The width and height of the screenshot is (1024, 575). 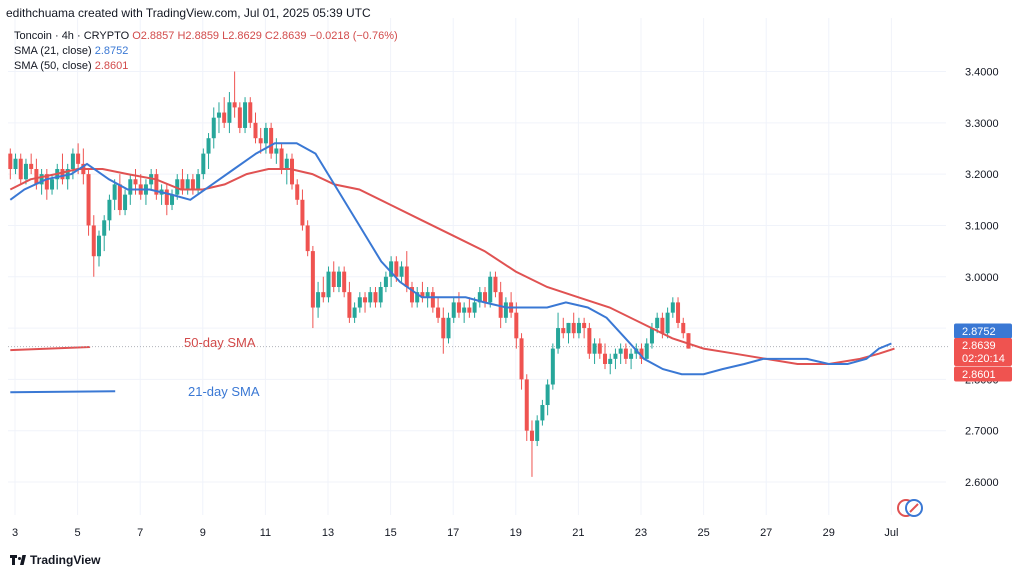 What do you see at coordinates (979, 375) in the screenshot?
I see `sma50-price-tag-text: 2.8601` at bounding box center [979, 375].